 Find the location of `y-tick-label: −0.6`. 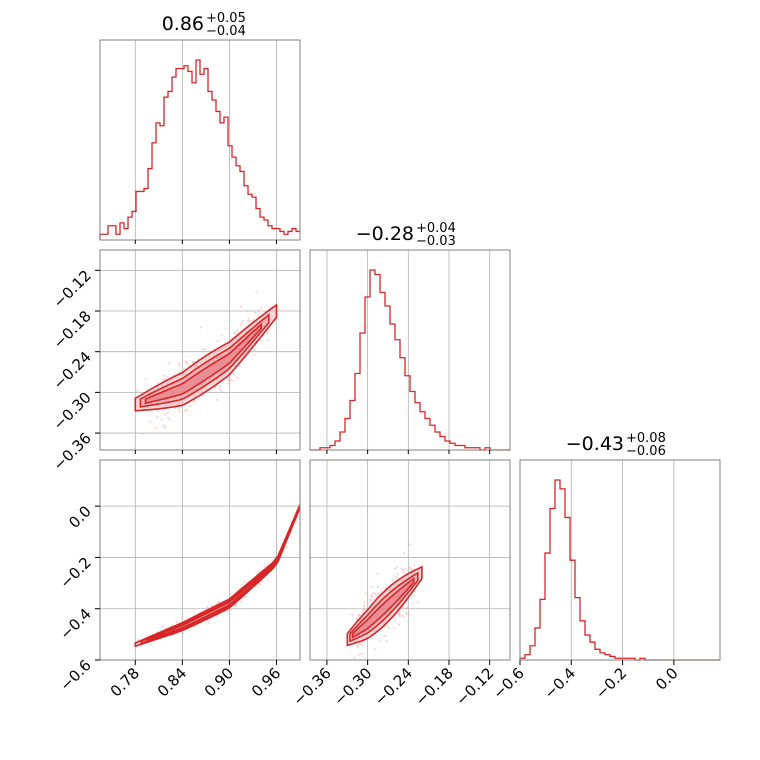

y-tick-label: −0.6 is located at coordinates (75, 675).